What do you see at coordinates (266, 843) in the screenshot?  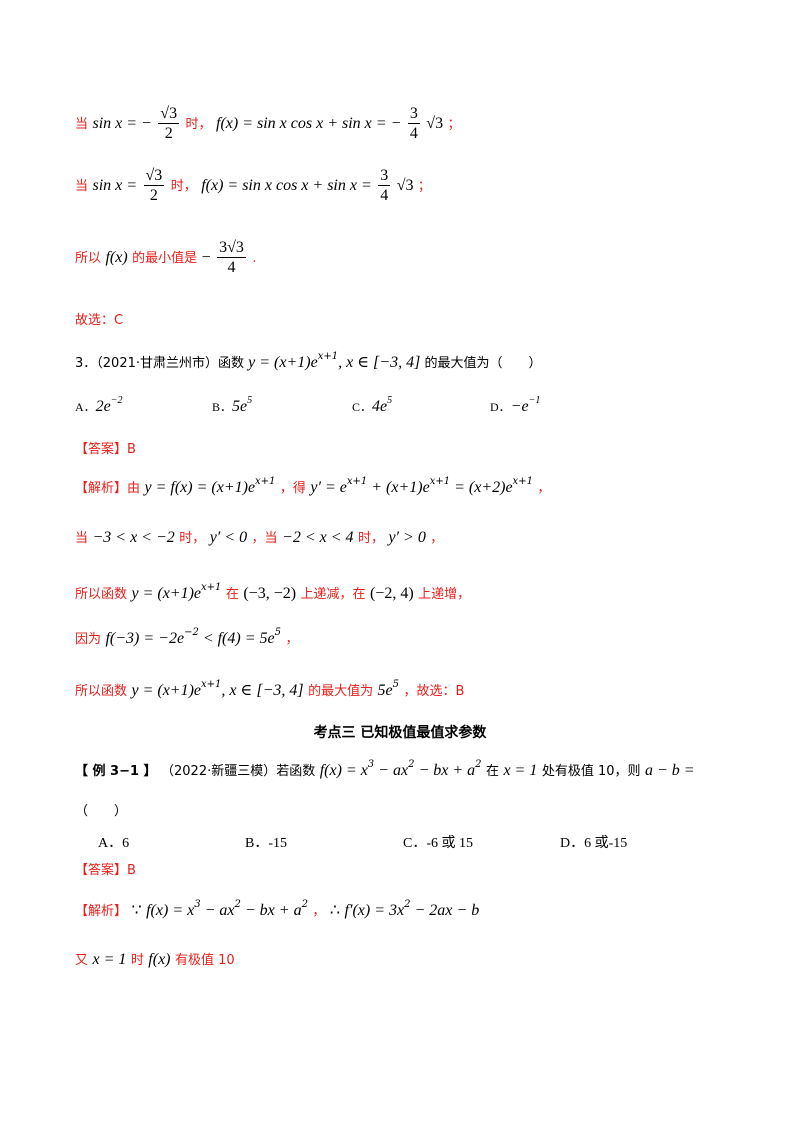 I see `ex-option-b: B．-15` at bounding box center [266, 843].